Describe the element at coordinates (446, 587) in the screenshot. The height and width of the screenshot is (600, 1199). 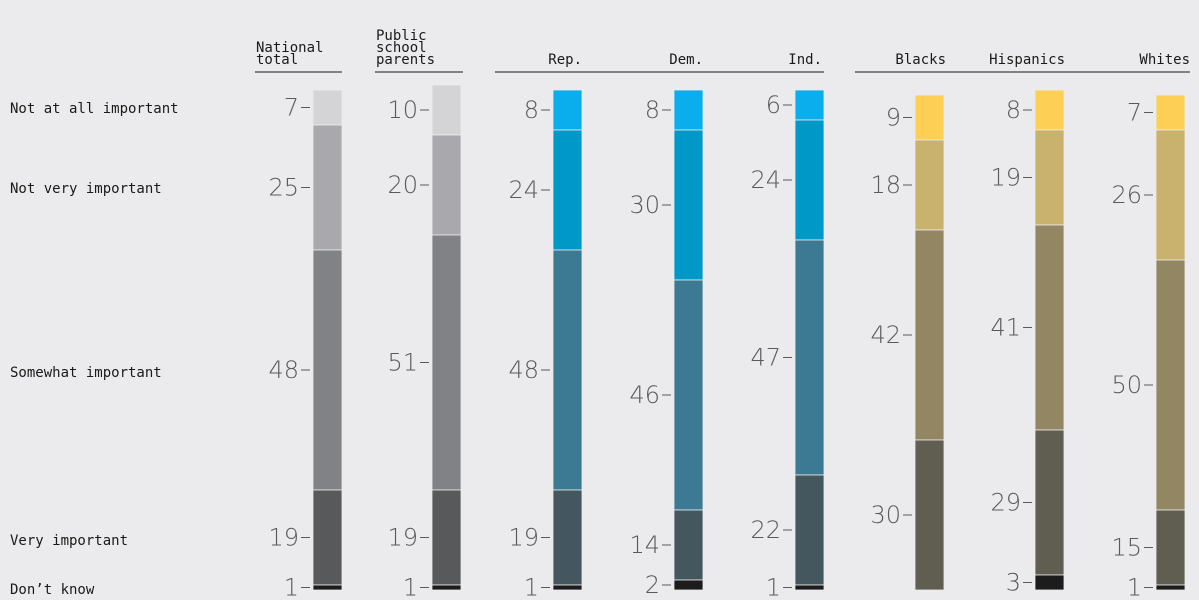
I see `bar-segment-public-school-parents-don-t-know` at that location.